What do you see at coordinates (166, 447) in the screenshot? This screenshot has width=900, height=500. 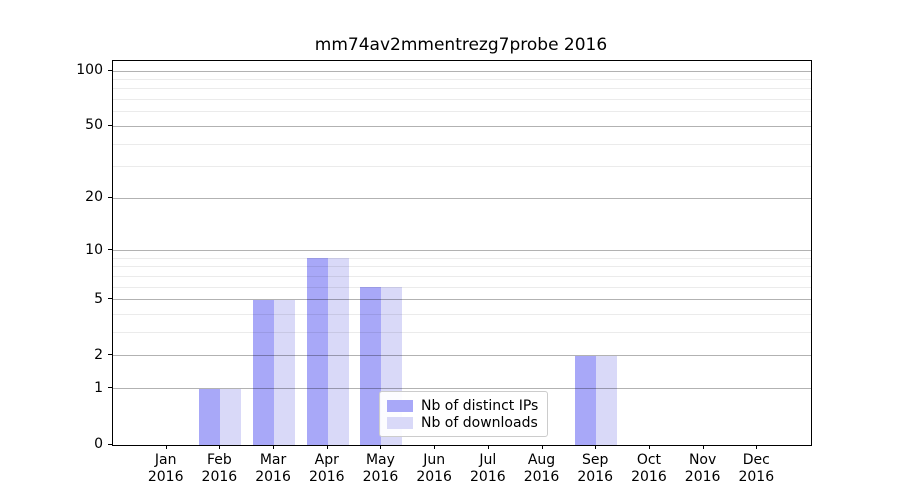 I see `x-tick-mark-jan` at bounding box center [166, 447].